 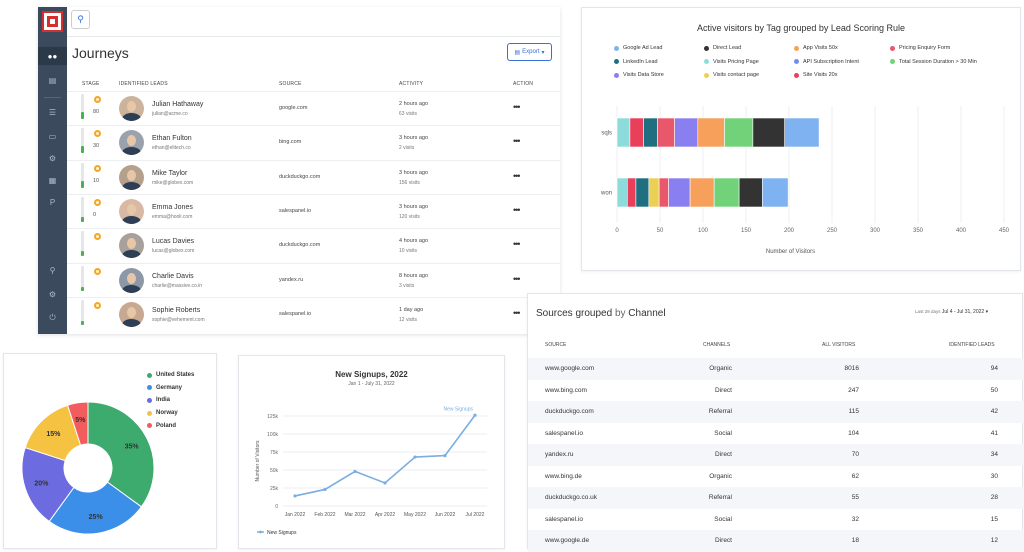 What do you see at coordinates (567, 540) in the screenshot?
I see `source-name: www.google.de` at bounding box center [567, 540].